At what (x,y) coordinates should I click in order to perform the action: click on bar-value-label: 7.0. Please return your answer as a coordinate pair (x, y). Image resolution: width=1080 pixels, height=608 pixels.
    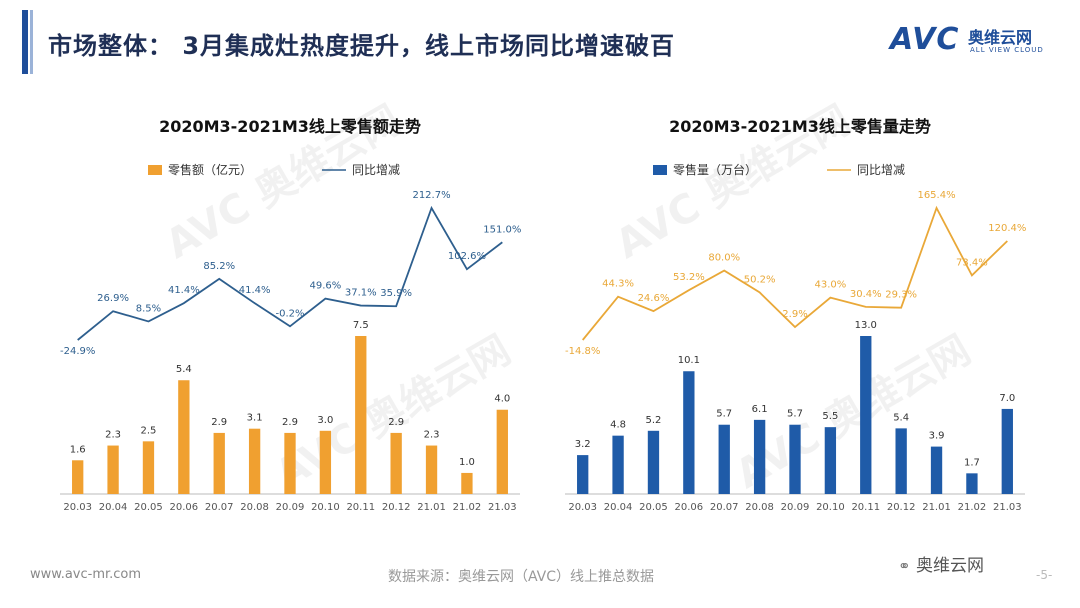
    Looking at the image, I should click on (1007, 398).